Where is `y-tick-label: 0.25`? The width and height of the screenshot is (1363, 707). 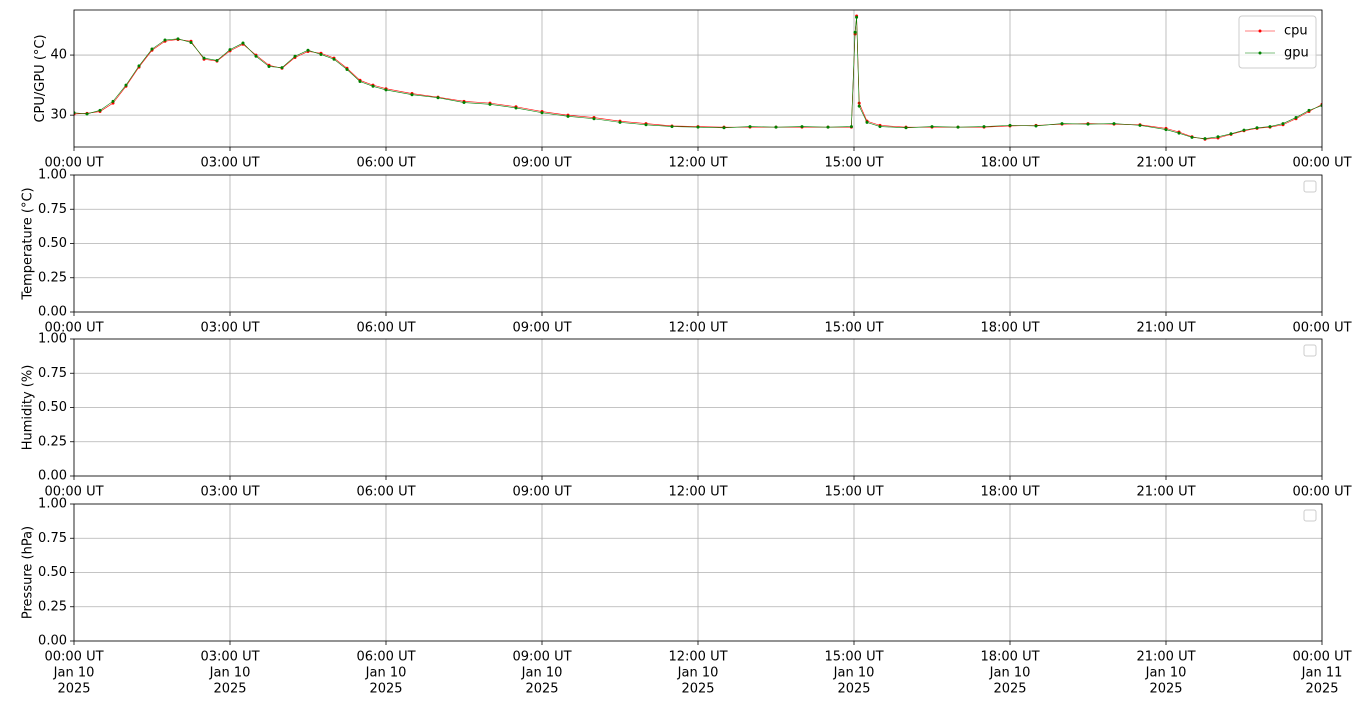 y-tick-label: 0.25 is located at coordinates (52, 606).